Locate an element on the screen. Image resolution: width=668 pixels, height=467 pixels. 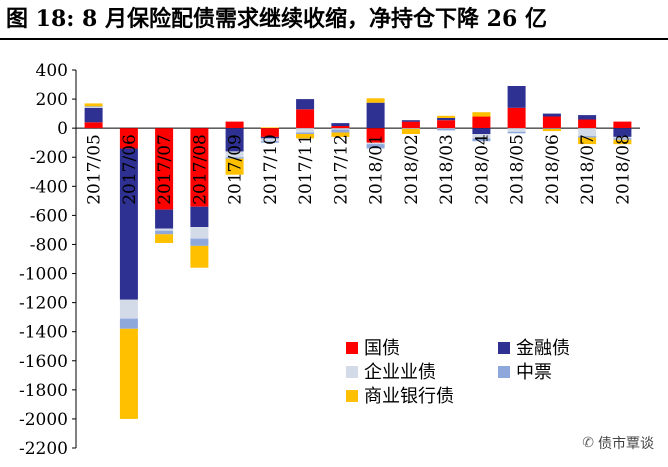
x-tick-label: 2017/08 is located at coordinates (200, 169).